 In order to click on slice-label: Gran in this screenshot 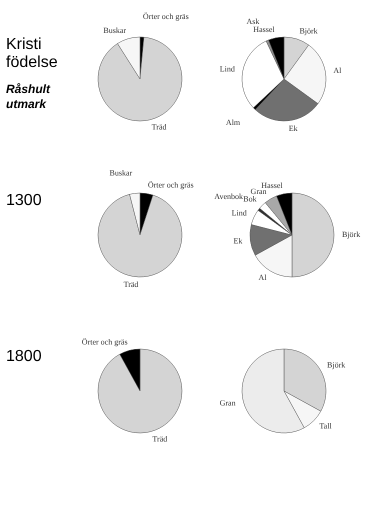, I will do `click(228, 403)`.